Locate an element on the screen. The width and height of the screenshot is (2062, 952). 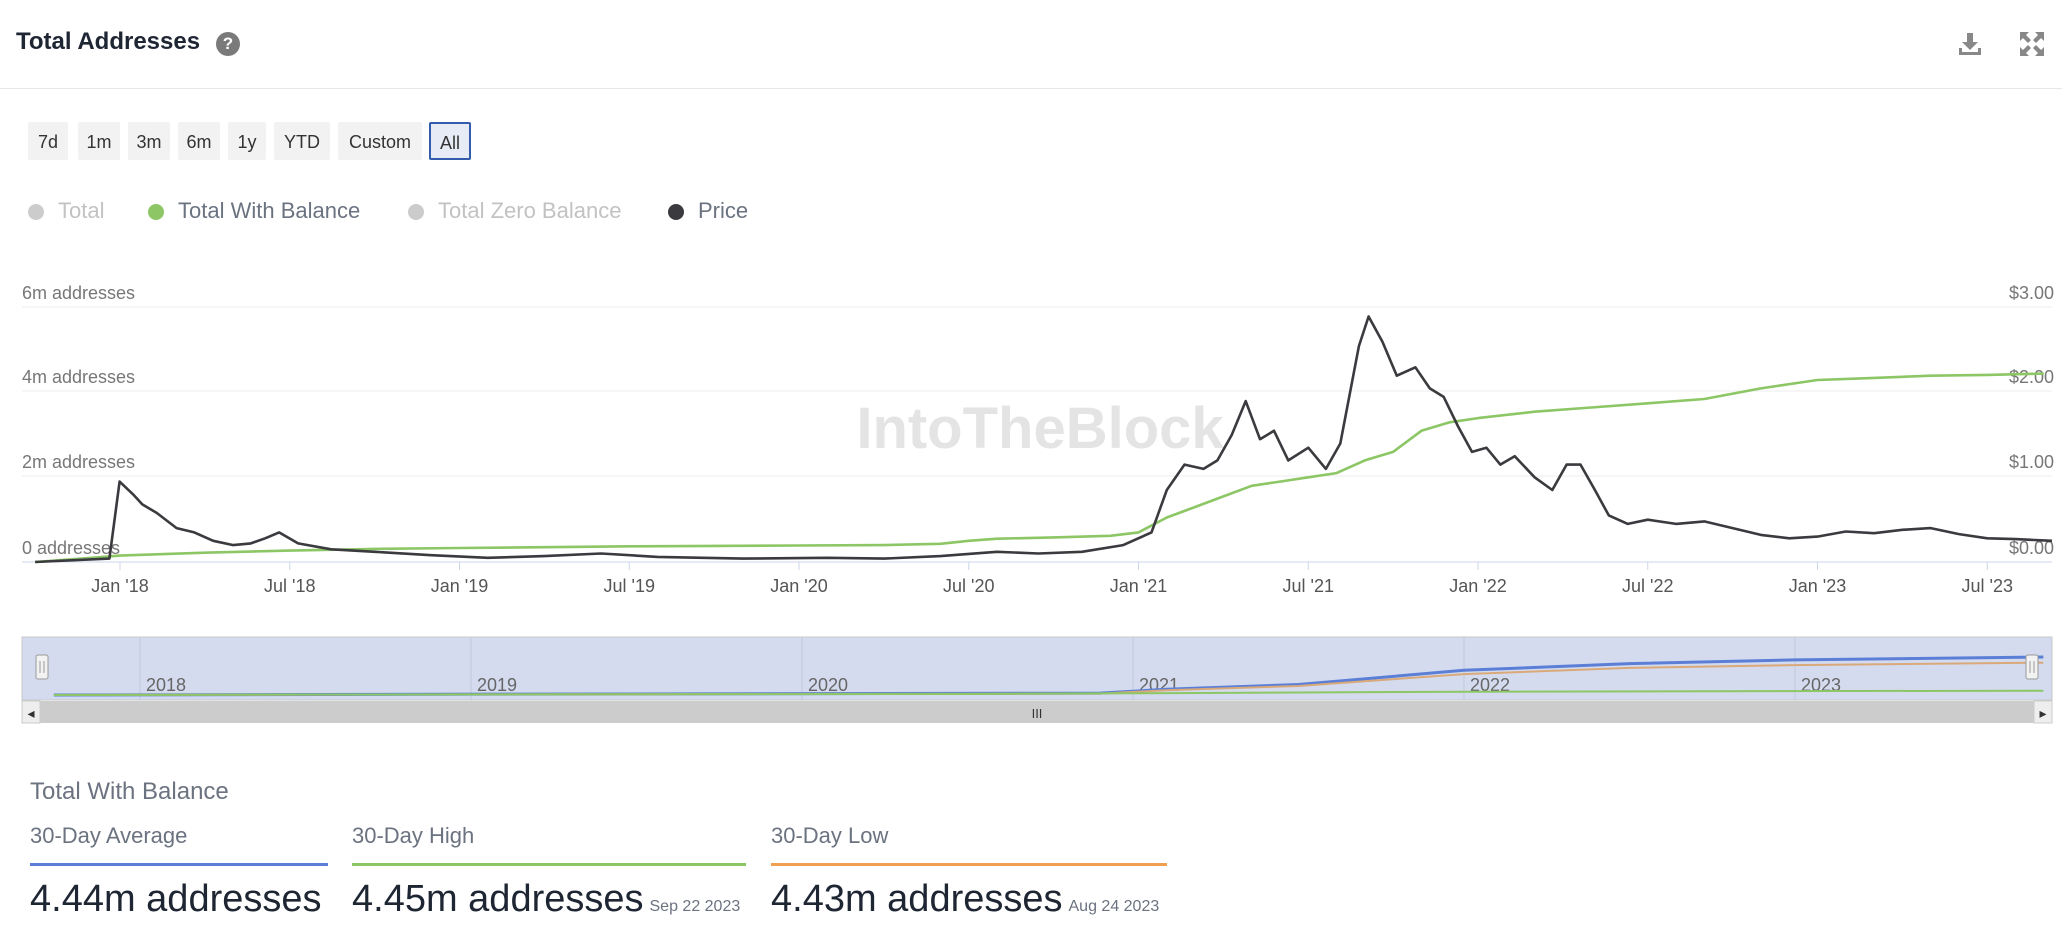
scroll-right-icon: ▸ is located at coordinates (2042, 713).